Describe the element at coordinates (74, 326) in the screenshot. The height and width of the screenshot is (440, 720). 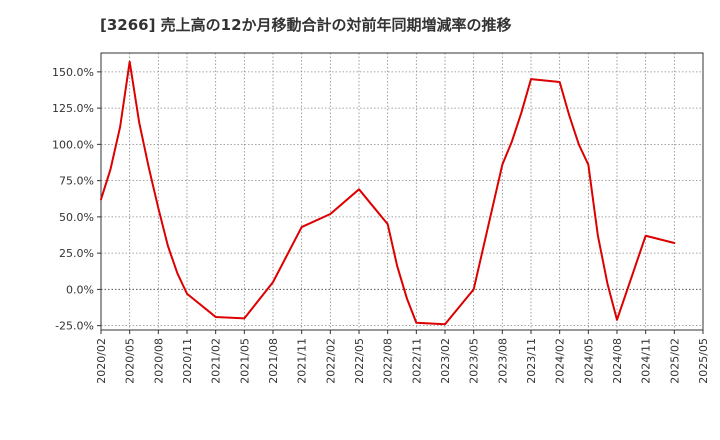
I see `y-tick-label: -25.0%` at that location.